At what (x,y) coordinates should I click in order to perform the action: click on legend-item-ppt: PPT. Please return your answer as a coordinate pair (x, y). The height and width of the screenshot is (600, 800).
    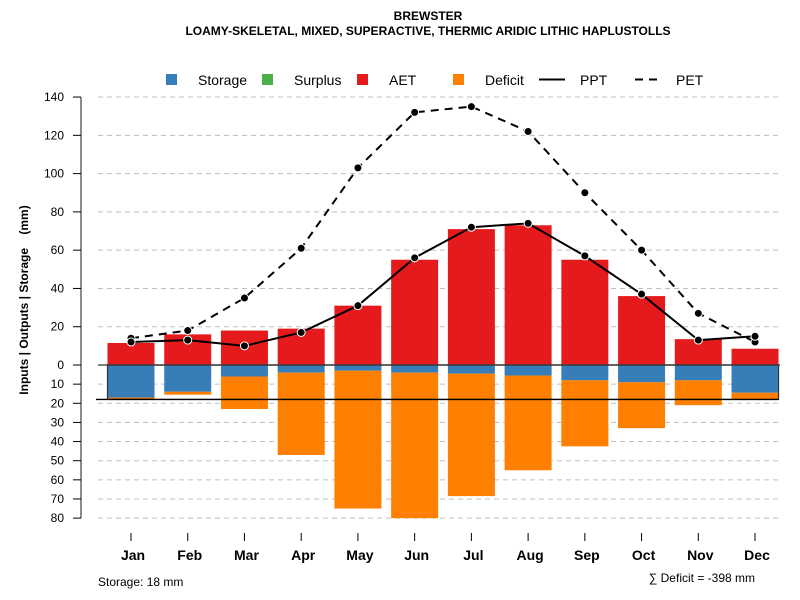
    Looking at the image, I should click on (573, 80).